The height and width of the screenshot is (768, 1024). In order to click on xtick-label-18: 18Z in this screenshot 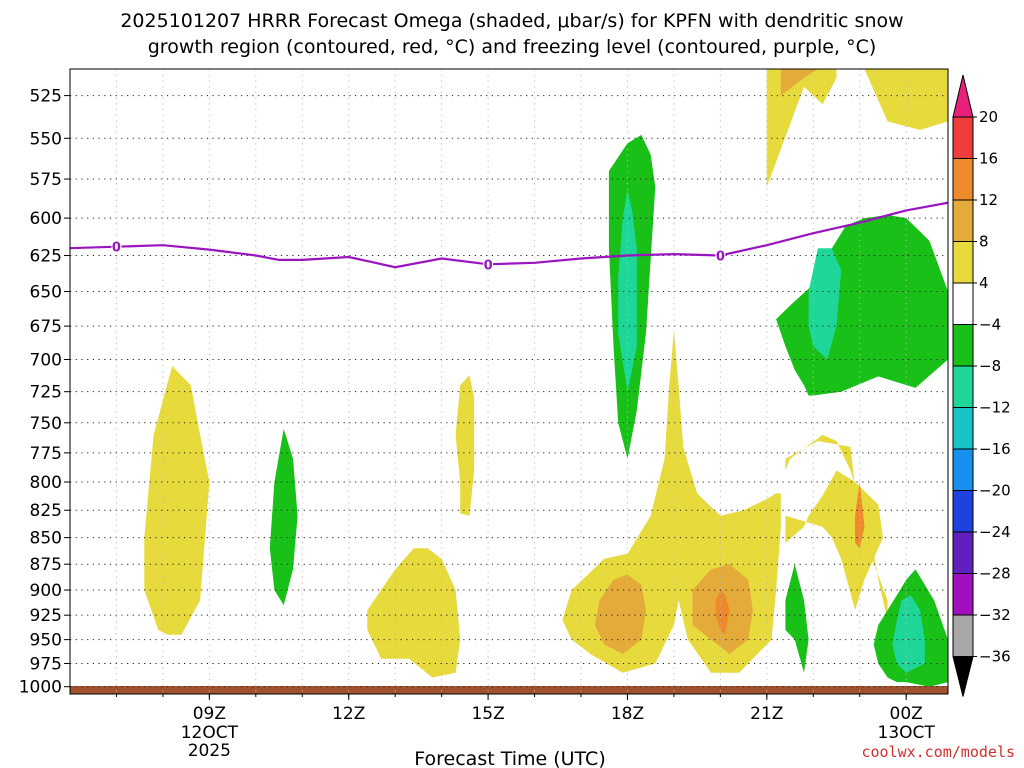, I will do `click(627, 714)`.